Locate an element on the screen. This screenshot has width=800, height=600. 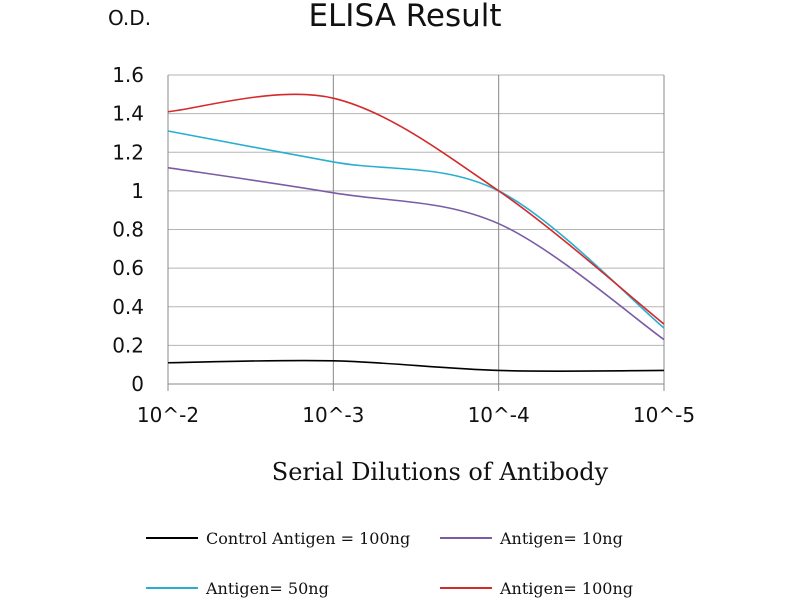
legend-item-control-antigen: Control Antigen = 100ng is located at coordinates (278, 538).